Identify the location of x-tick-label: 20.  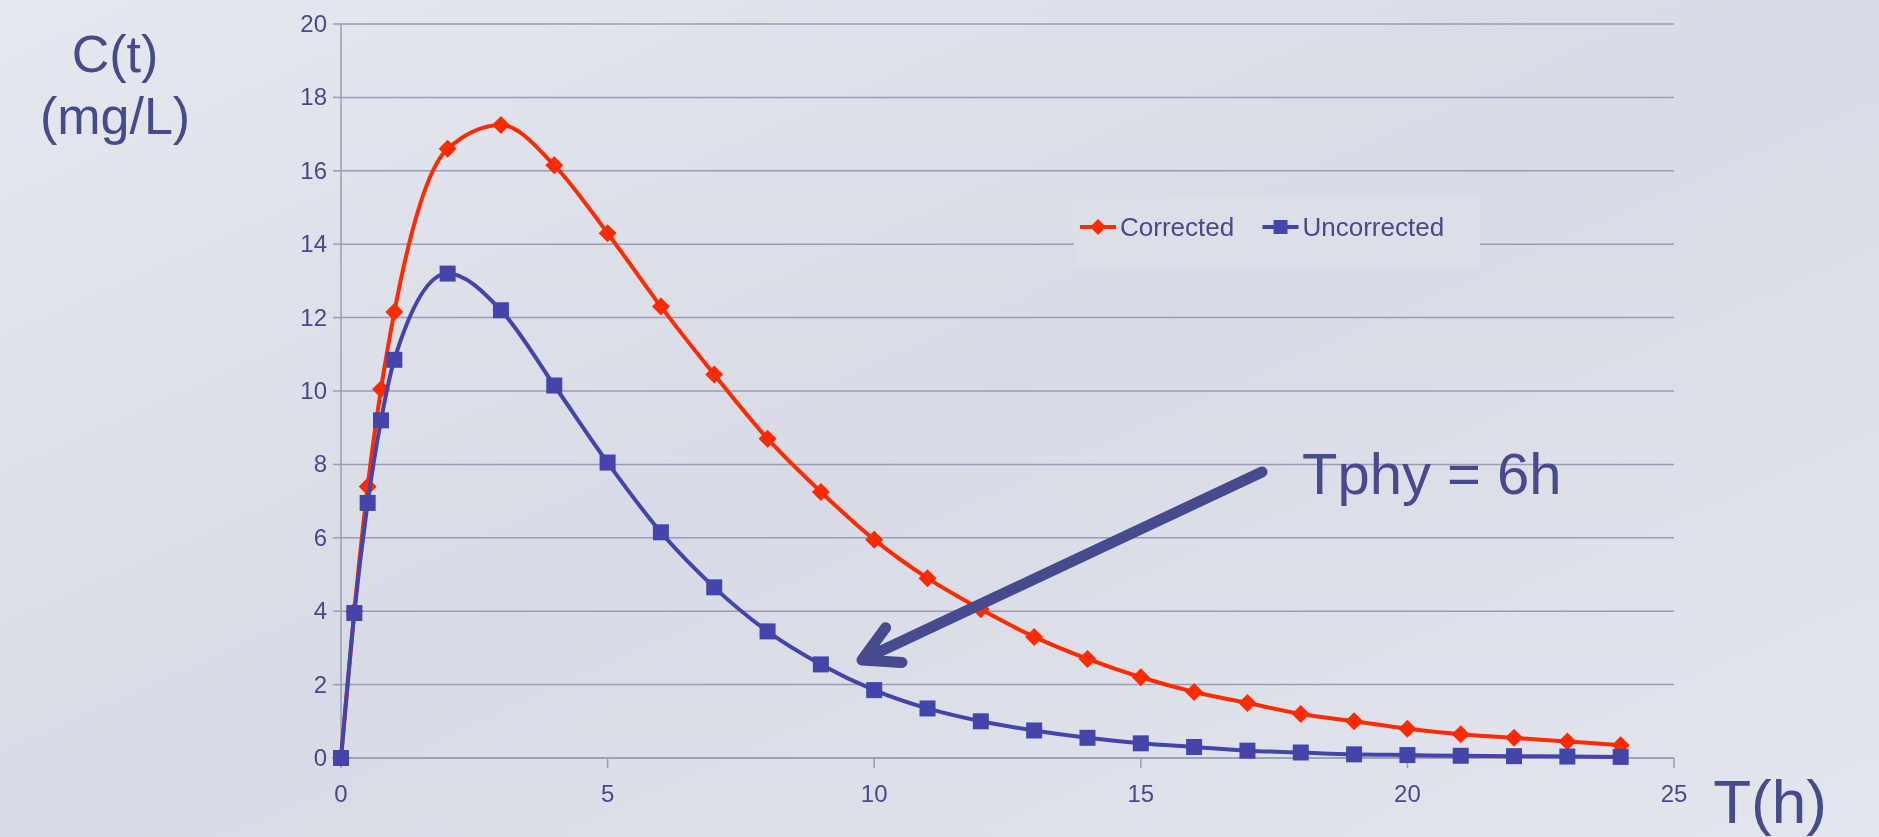
(1407, 793).